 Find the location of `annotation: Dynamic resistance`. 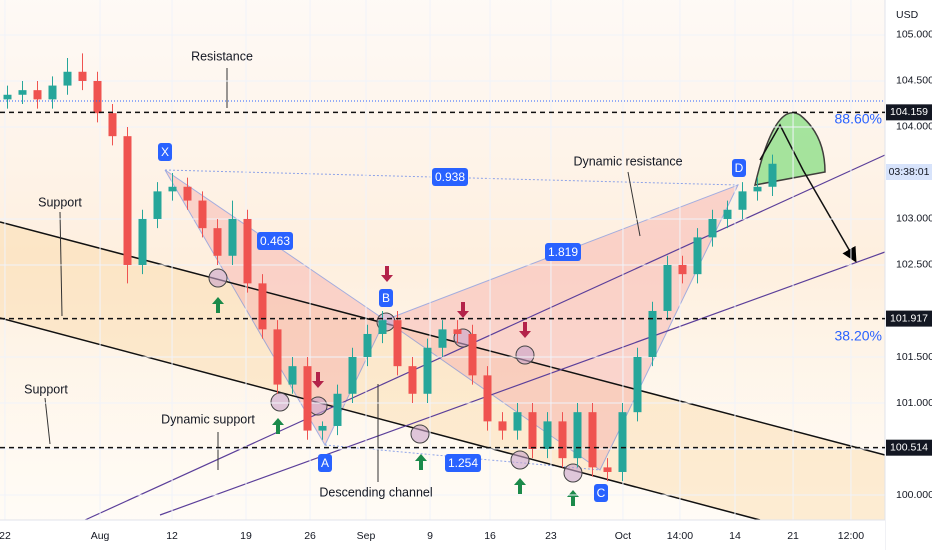

annotation: Dynamic resistance is located at coordinates (627, 161).